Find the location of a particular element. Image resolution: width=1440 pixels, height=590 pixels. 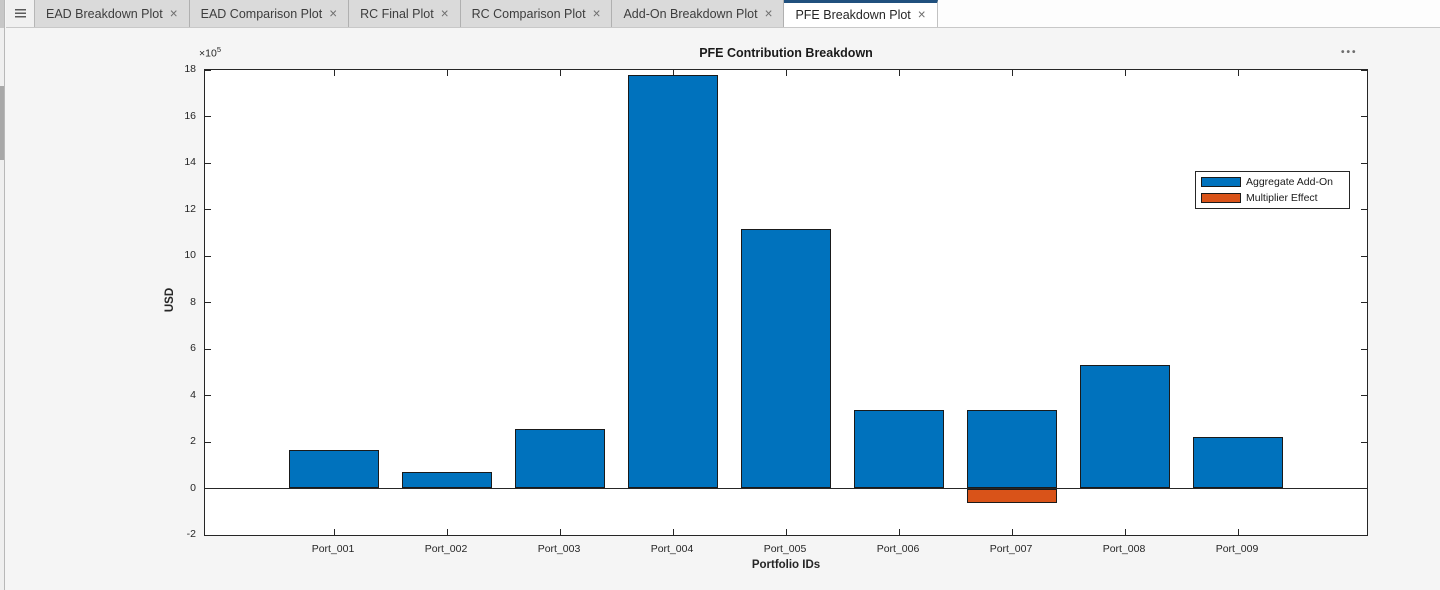

y-tick-label: 6 is located at coordinates (193, 348).